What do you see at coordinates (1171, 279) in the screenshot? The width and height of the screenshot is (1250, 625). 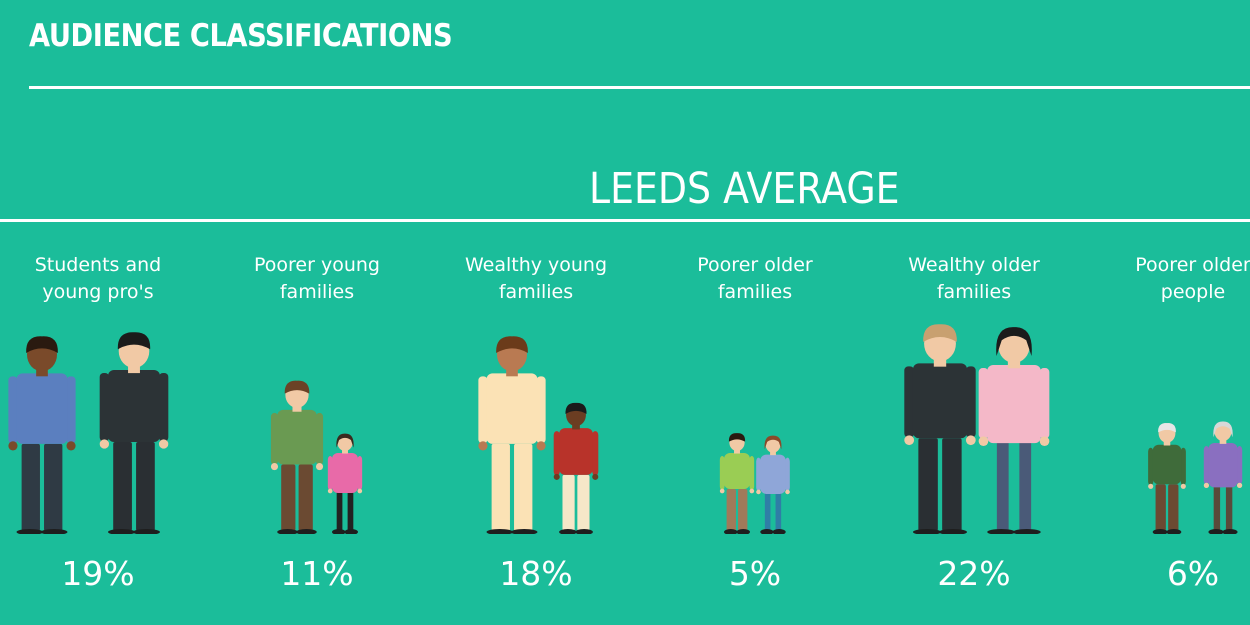 I see `category-label: Poorer older people` at bounding box center [1171, 279].